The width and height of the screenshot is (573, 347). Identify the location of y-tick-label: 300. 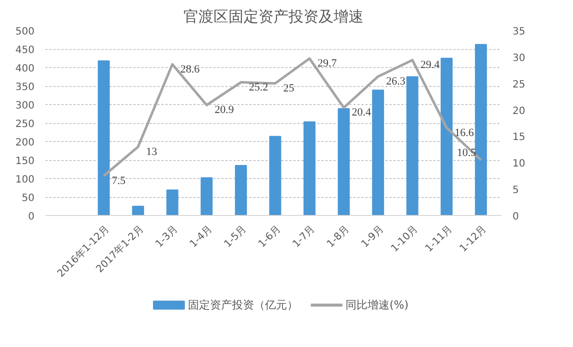
(25, 106).